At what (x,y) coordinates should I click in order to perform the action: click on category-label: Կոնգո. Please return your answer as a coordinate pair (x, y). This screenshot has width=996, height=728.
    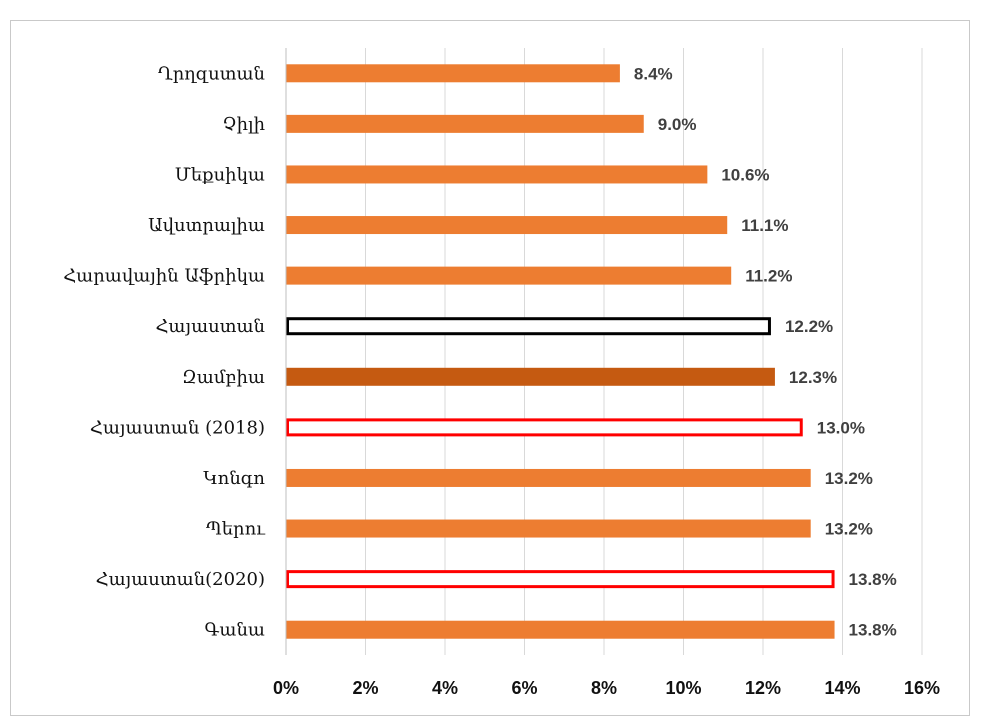
    Looking at the image, I should click on (234, 478).